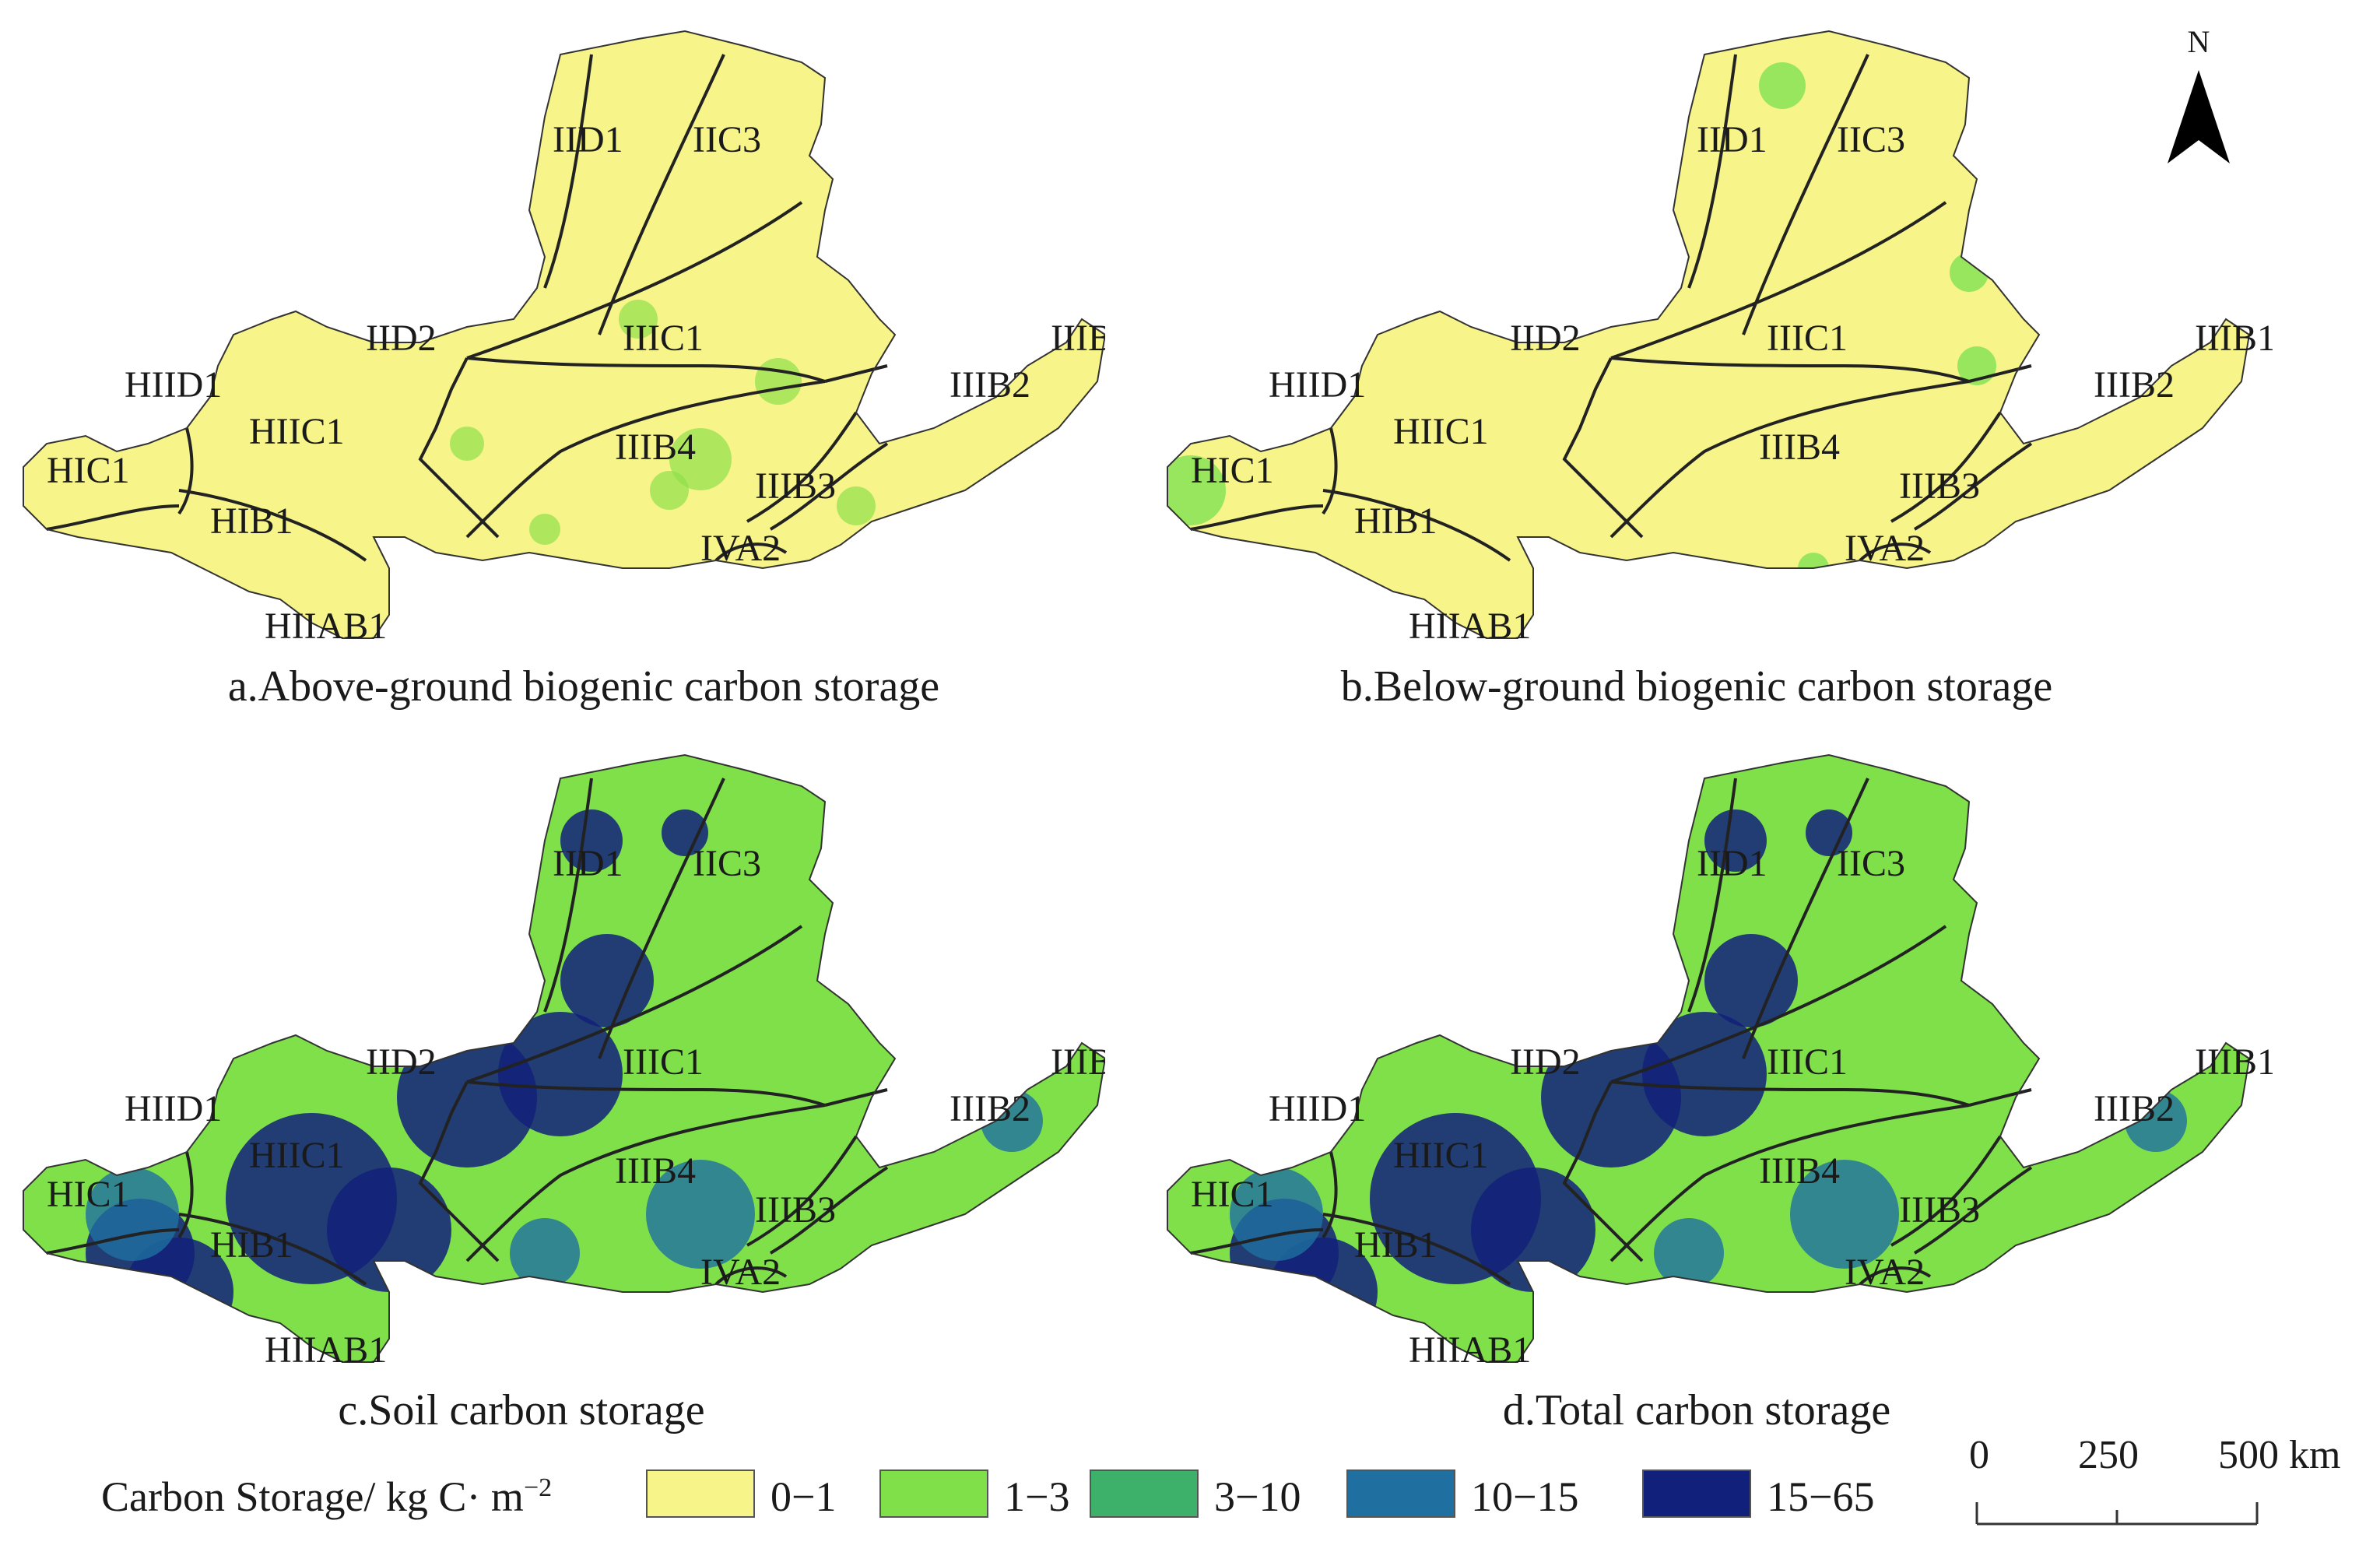 Image resolution: width=2380 pixels, height=1552 pixels. What do you see at coordinates (1037, 1497) in the screenshot?
I see `legend-label: 1−3` at bounding box center [1037, 1497].